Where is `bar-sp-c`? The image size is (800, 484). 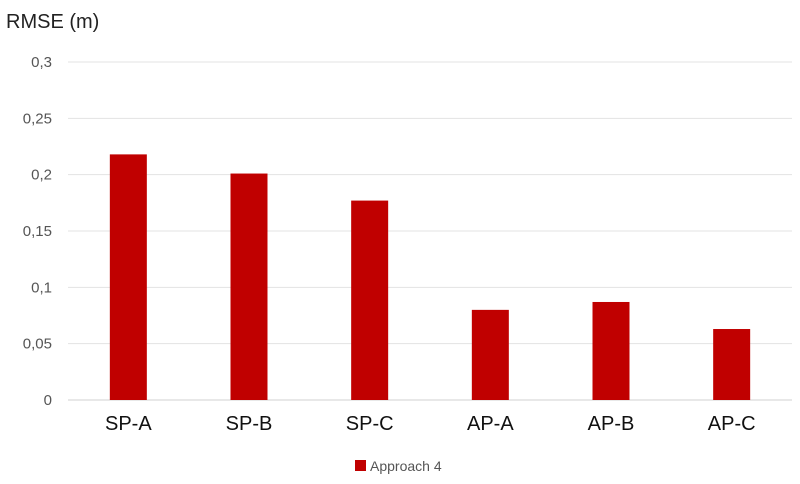
bar-sp-c is located at coordinates (370, 300).